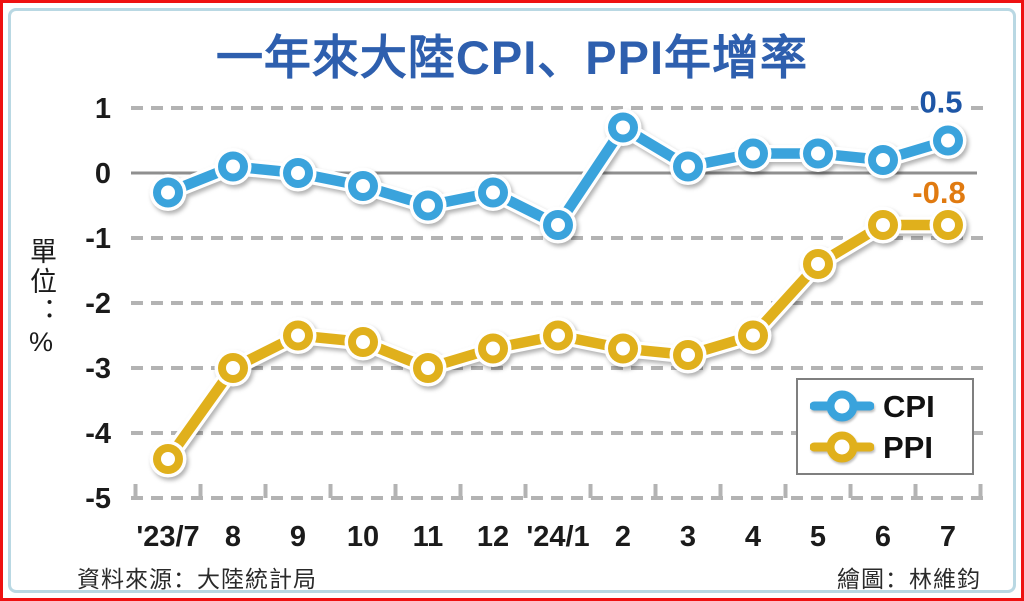  Describe the element at coordinates (908, 447) in the screenshot. I see `legend-label-ppi: PPI` at that location.